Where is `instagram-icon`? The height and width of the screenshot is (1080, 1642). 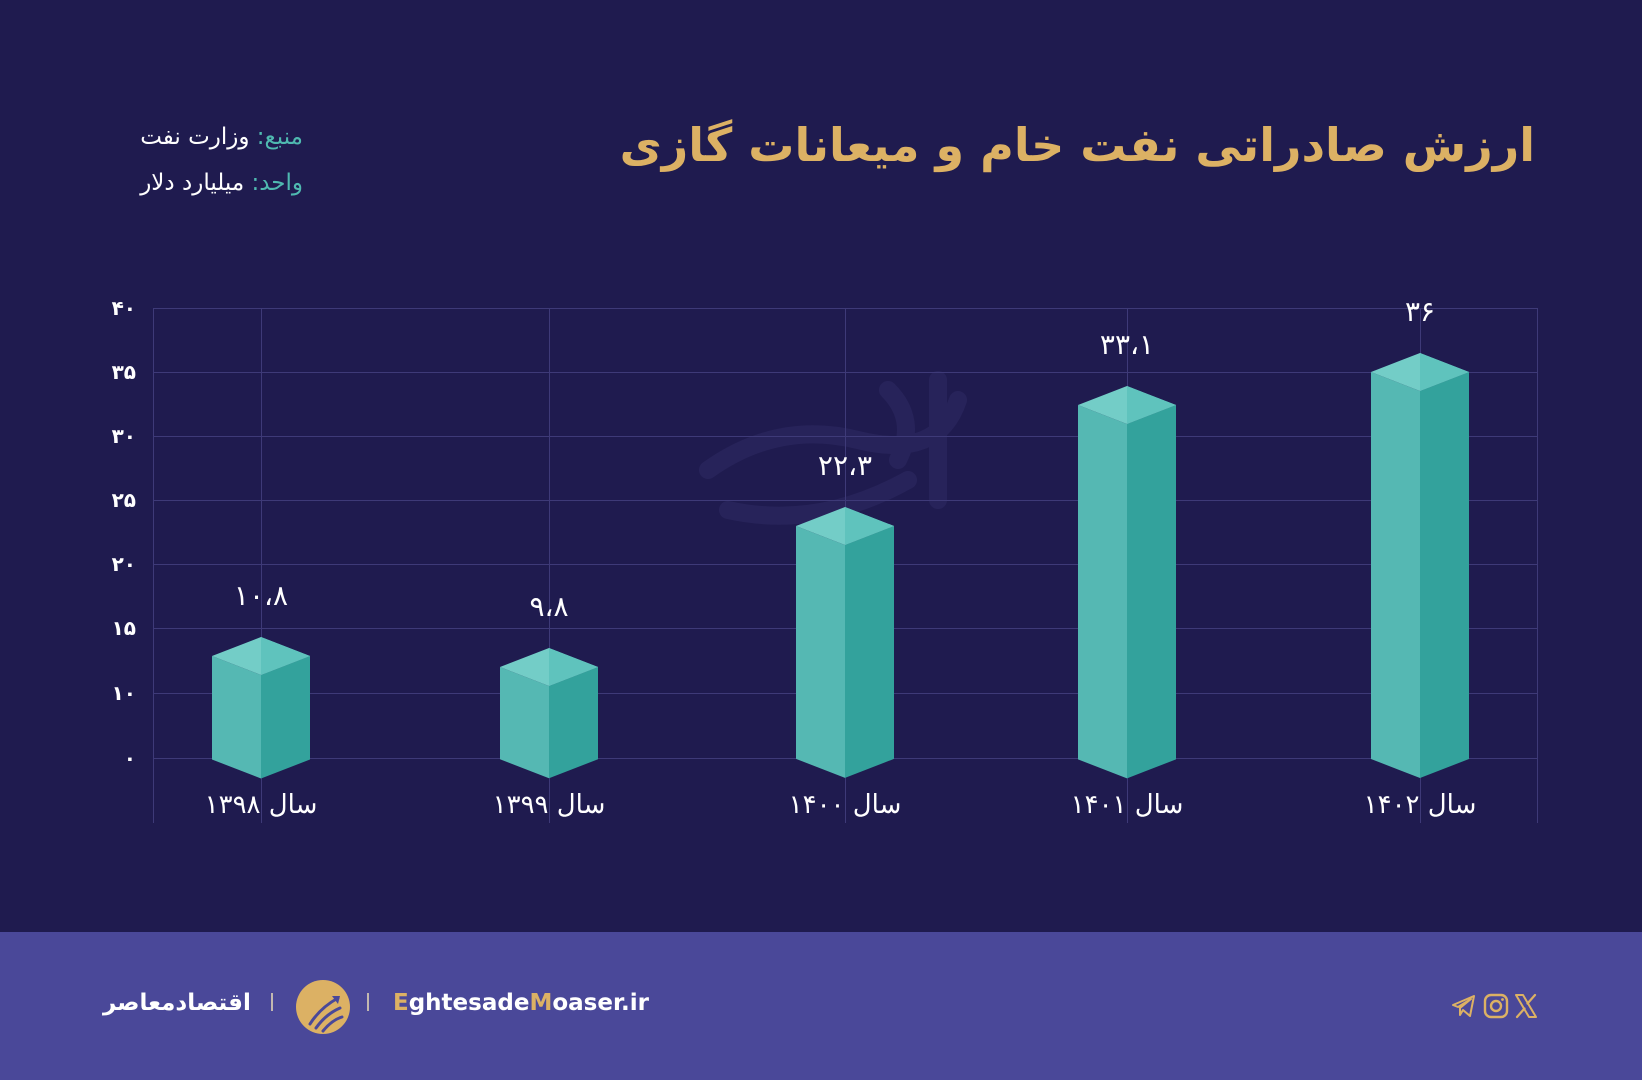 instagram-icon is located at coordinates (1496, 1006).